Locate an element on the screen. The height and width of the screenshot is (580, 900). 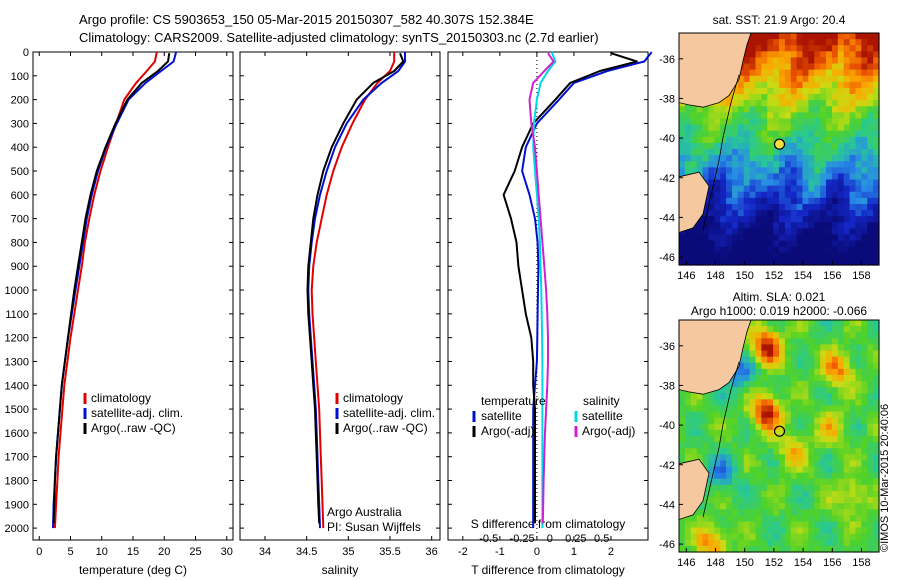
legend-heading: temperature is located at coordinates (513, 401).